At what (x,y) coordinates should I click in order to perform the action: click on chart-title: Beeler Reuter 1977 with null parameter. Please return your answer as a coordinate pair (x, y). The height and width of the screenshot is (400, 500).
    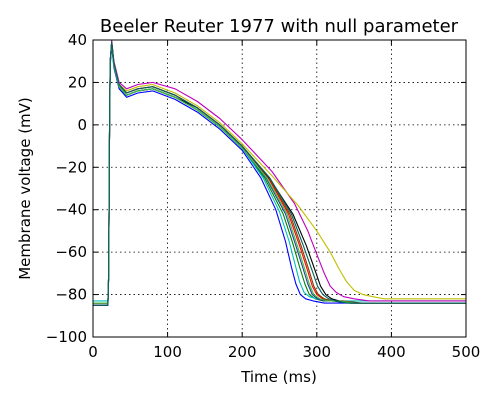
    Looking at the image, I should click on (279, 26).